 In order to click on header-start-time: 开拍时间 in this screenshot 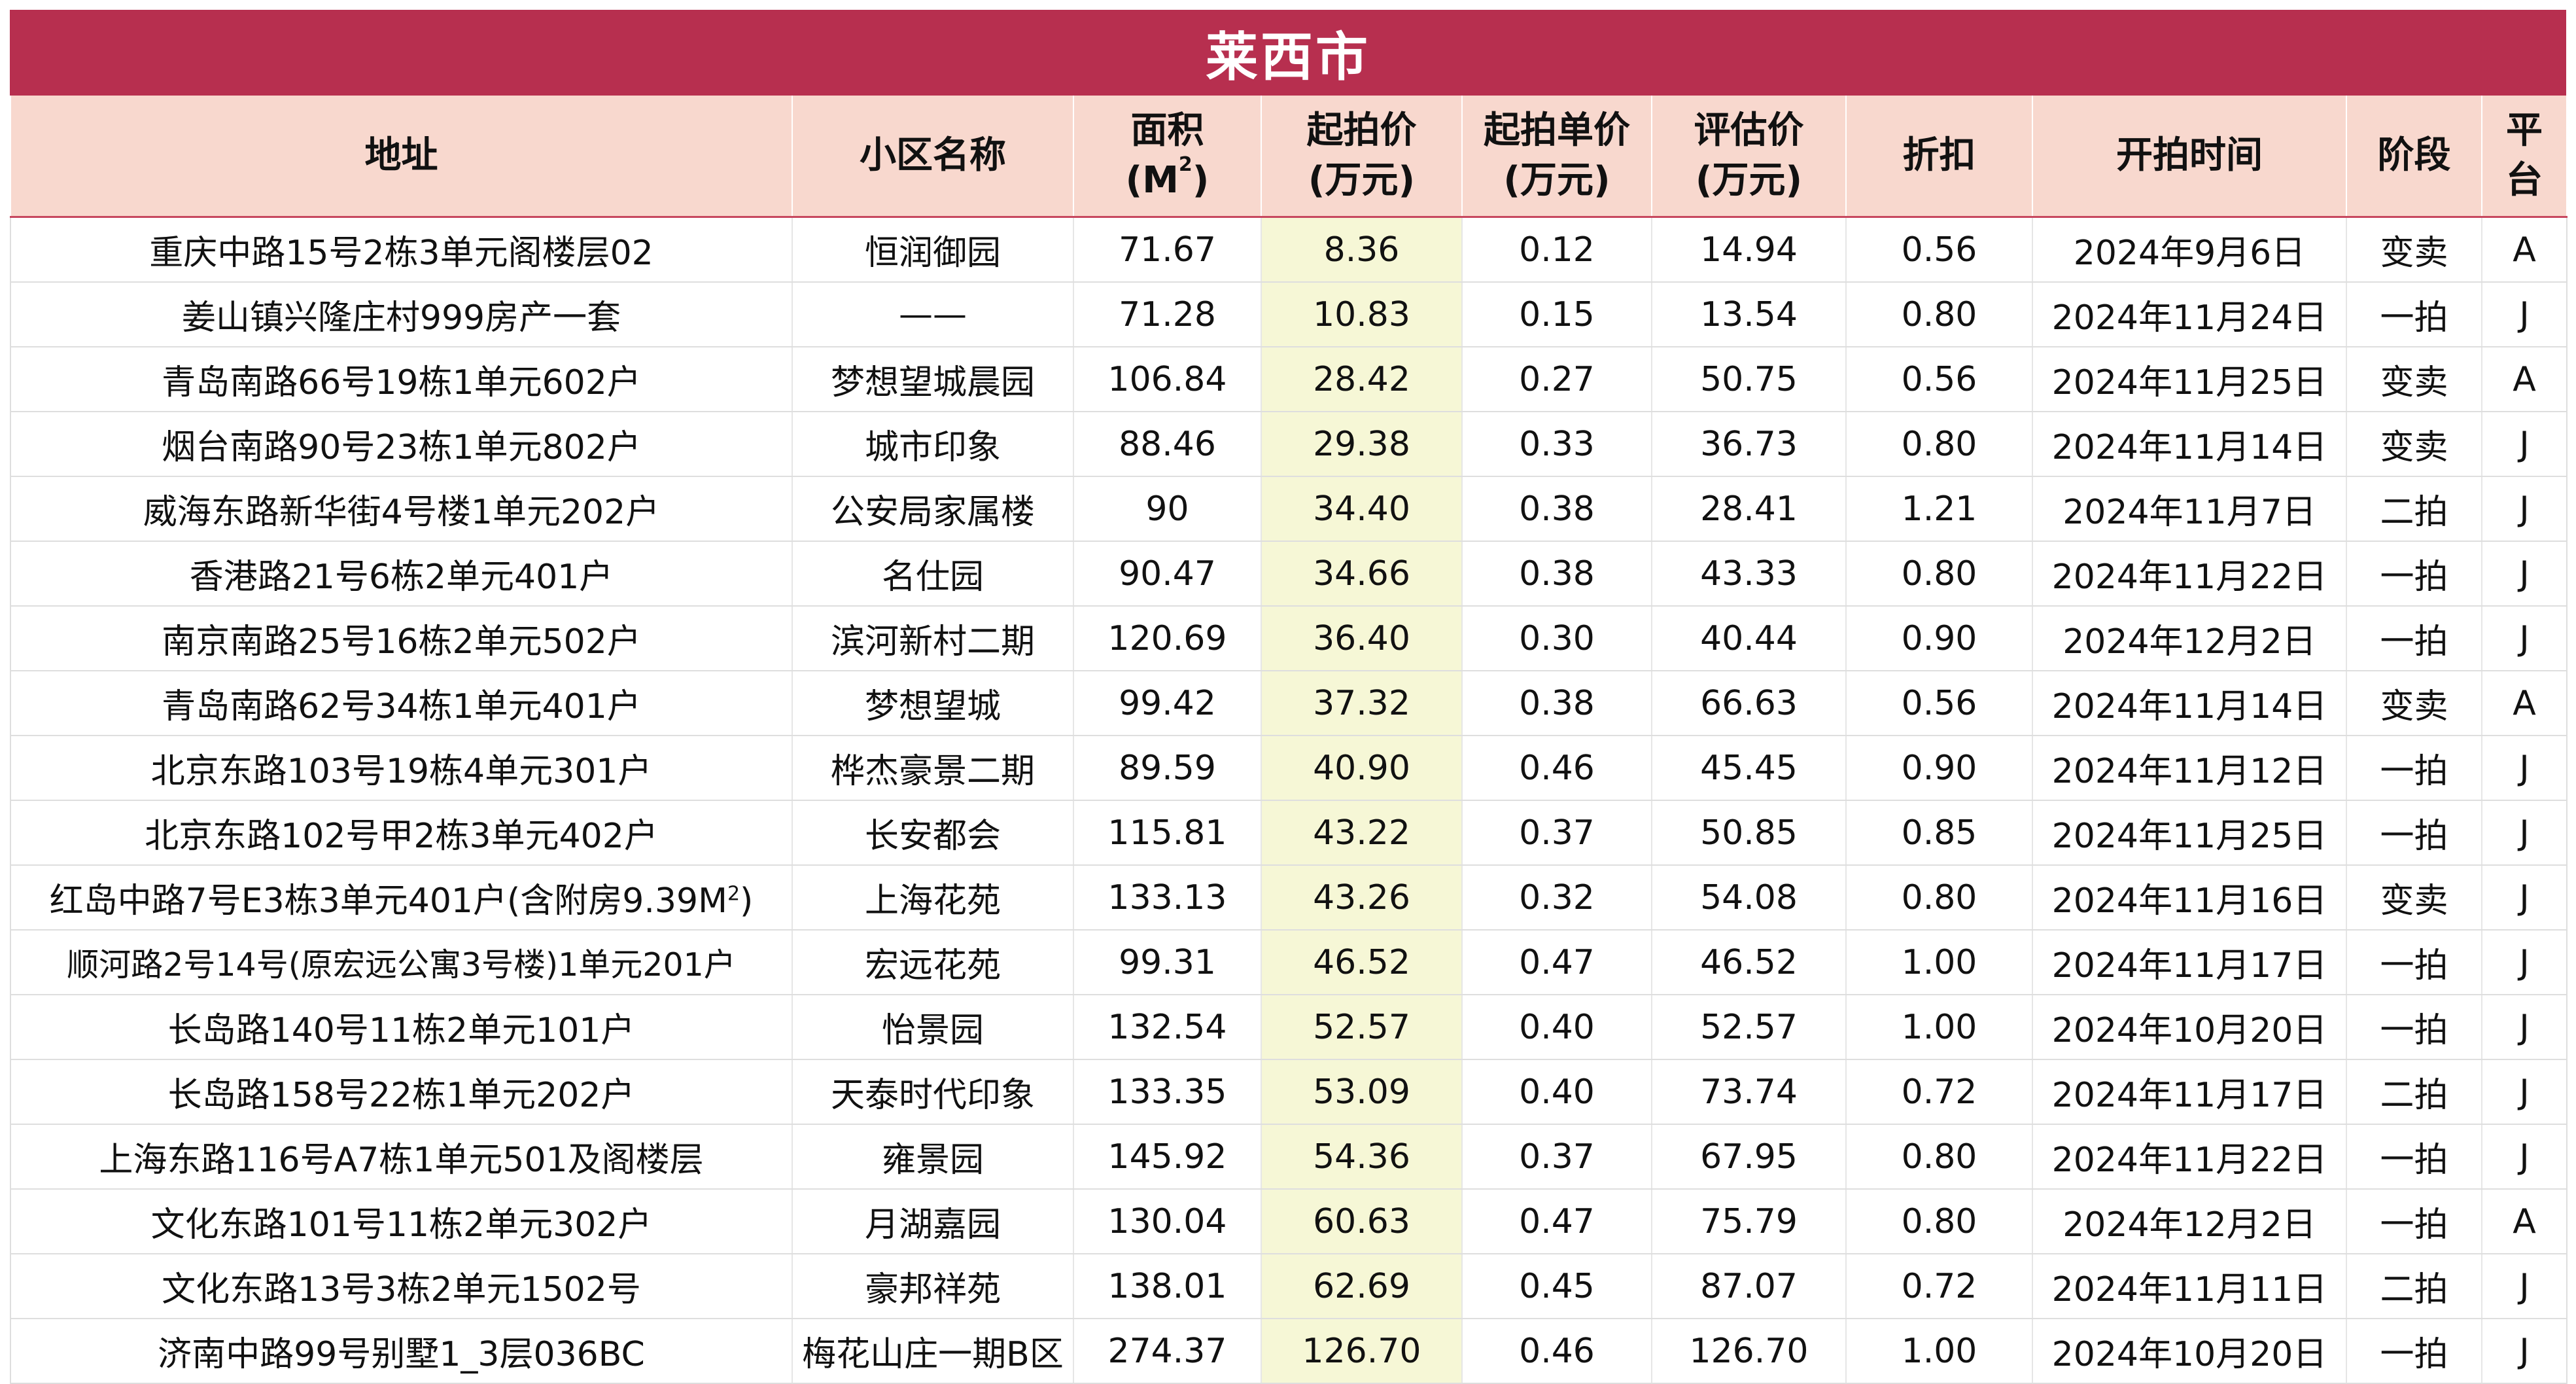, I will do `click(2189, 157)`.